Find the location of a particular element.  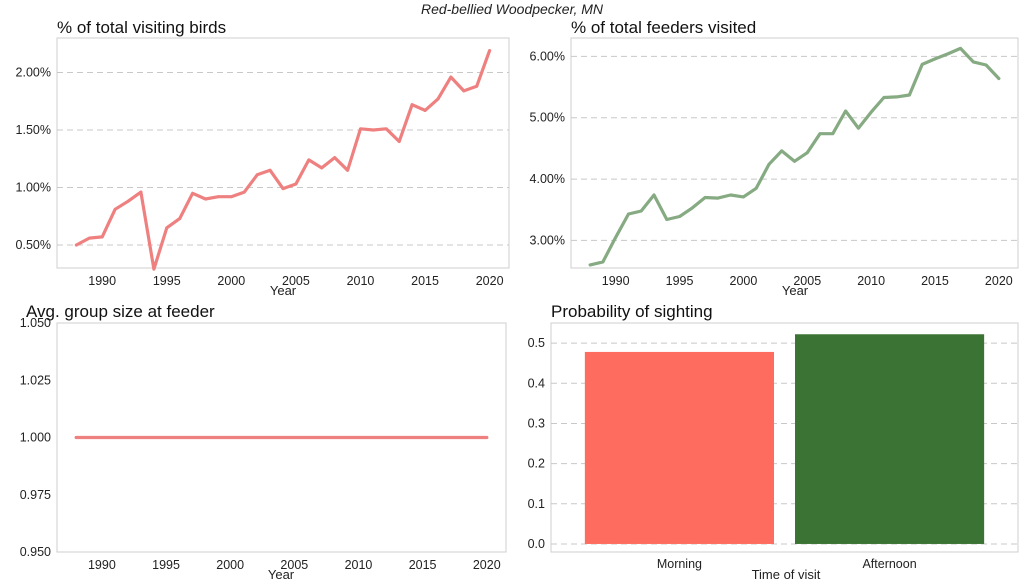

y-tick-label: 6.00% is located at coordinates (547, 56).